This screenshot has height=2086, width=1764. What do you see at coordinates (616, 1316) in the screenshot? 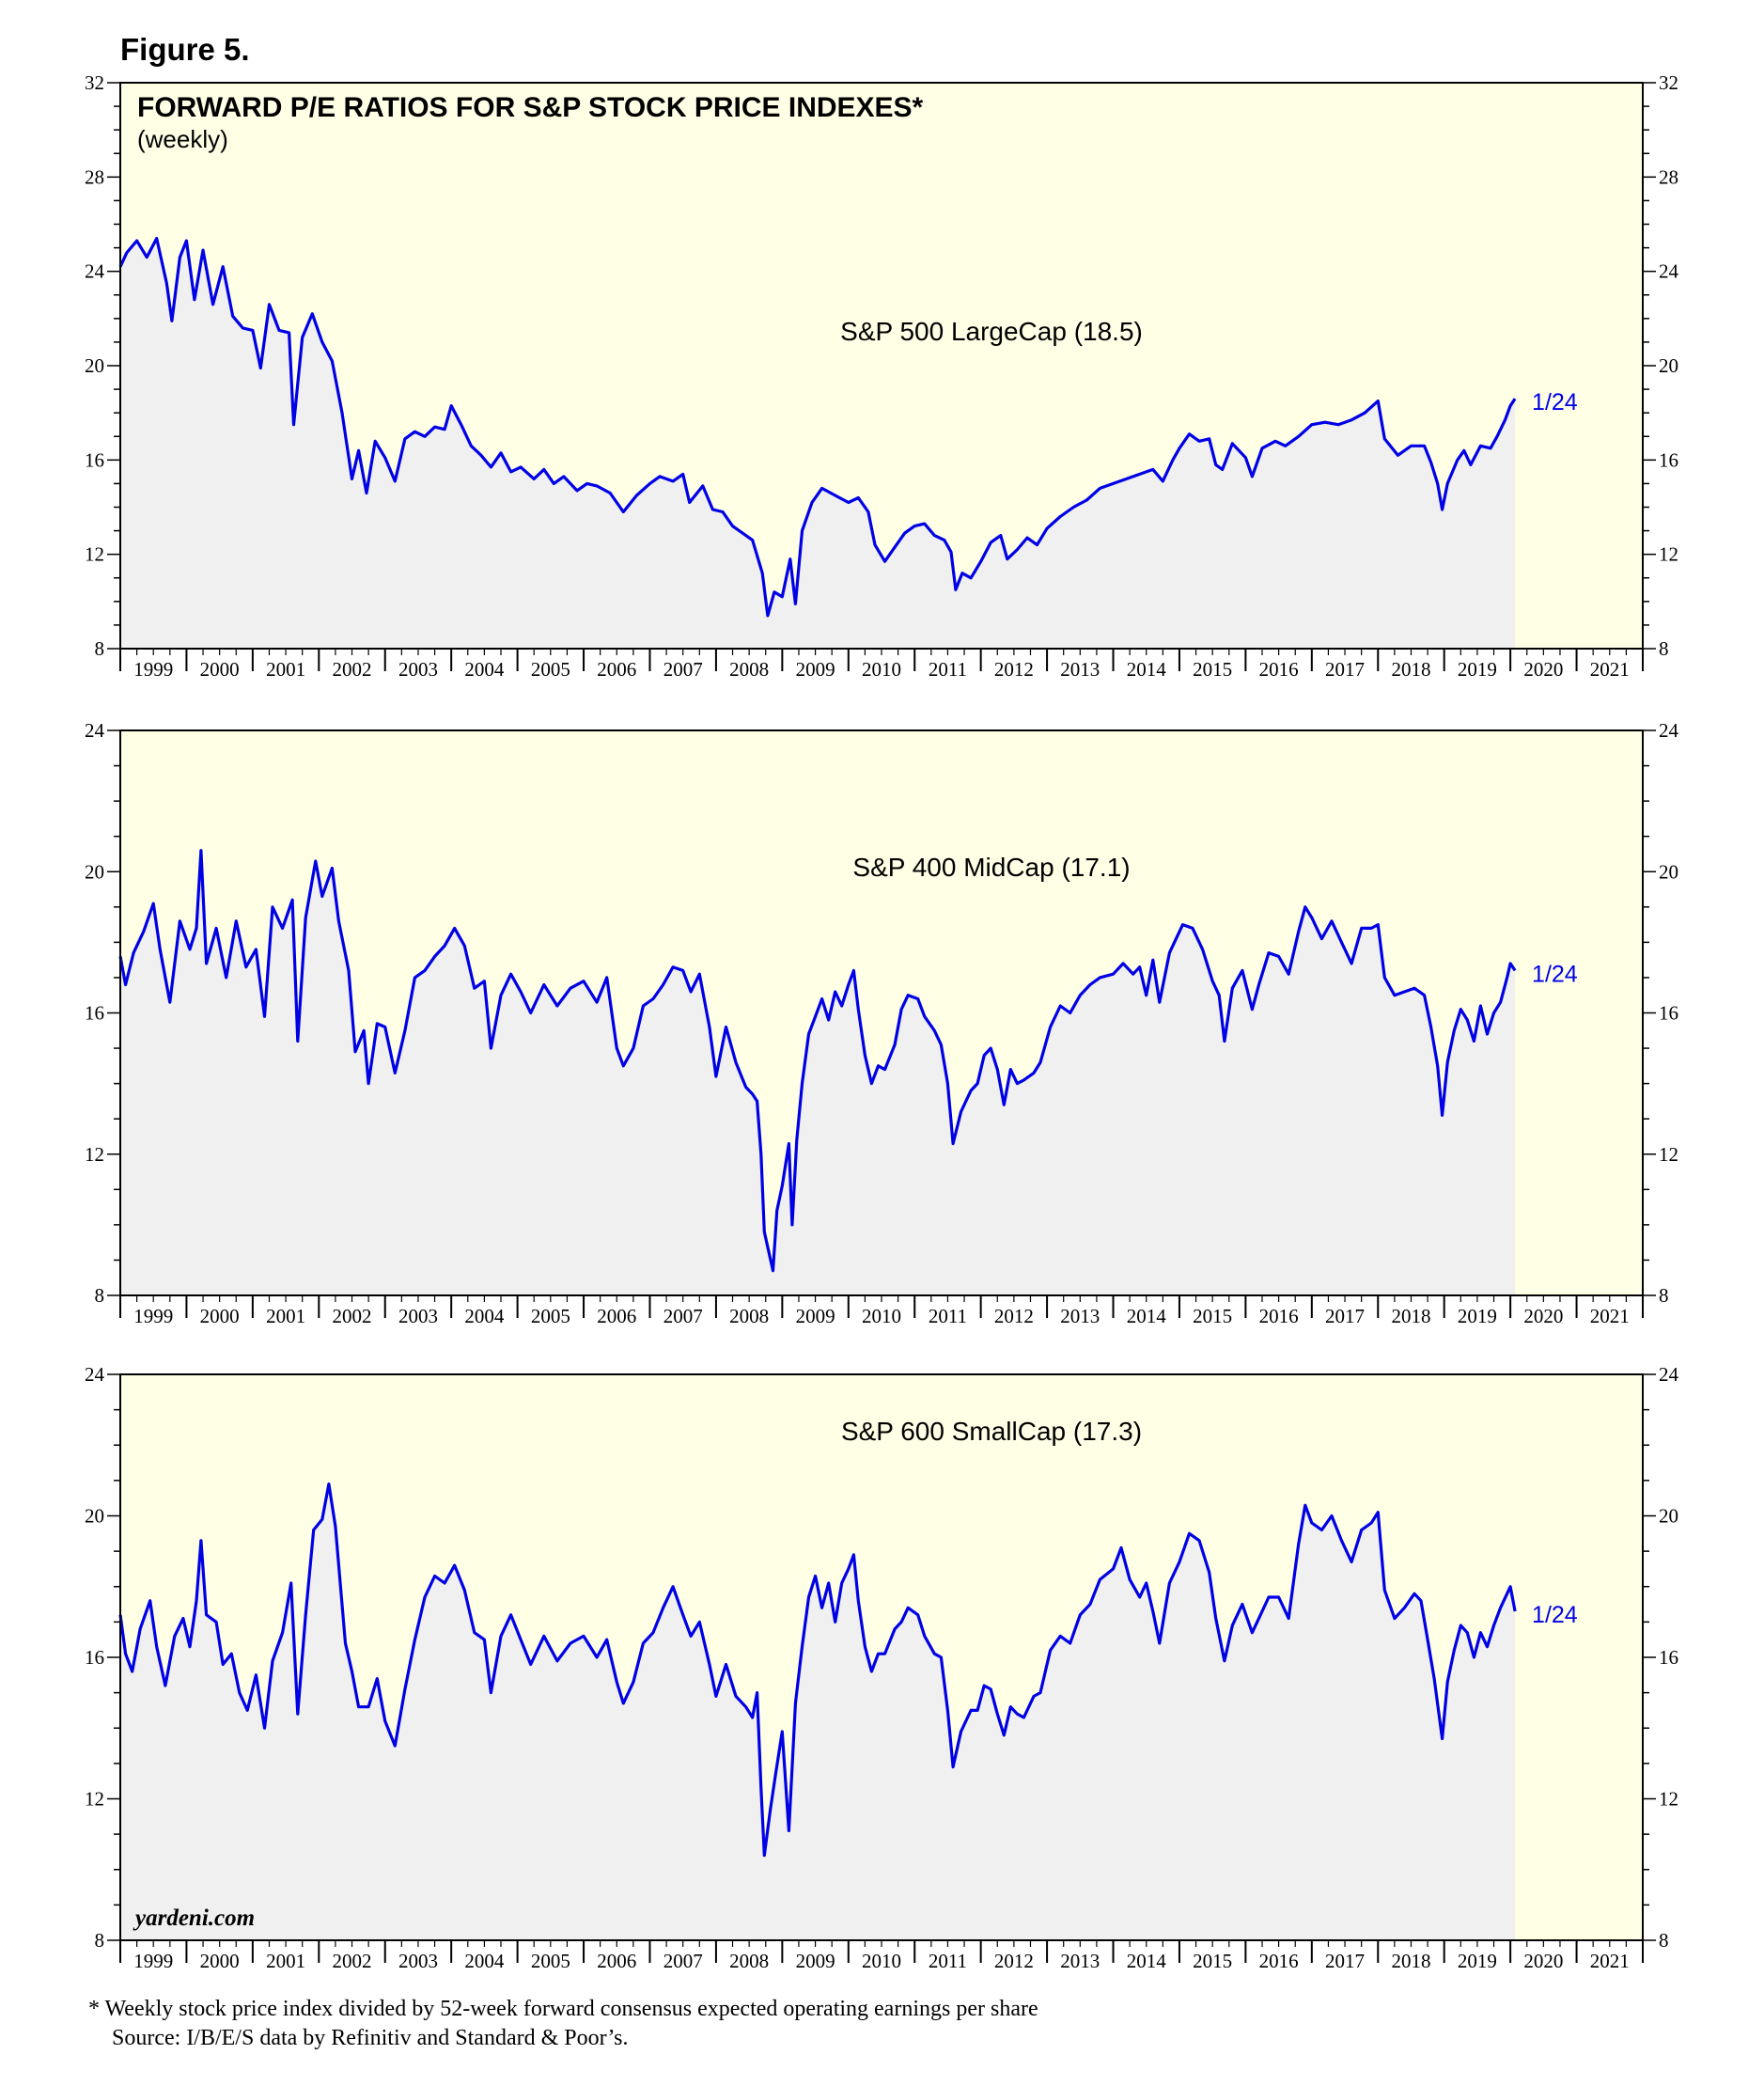
I see `panel-2-xtick-label: 2006` at bounding box center [616, 1316].